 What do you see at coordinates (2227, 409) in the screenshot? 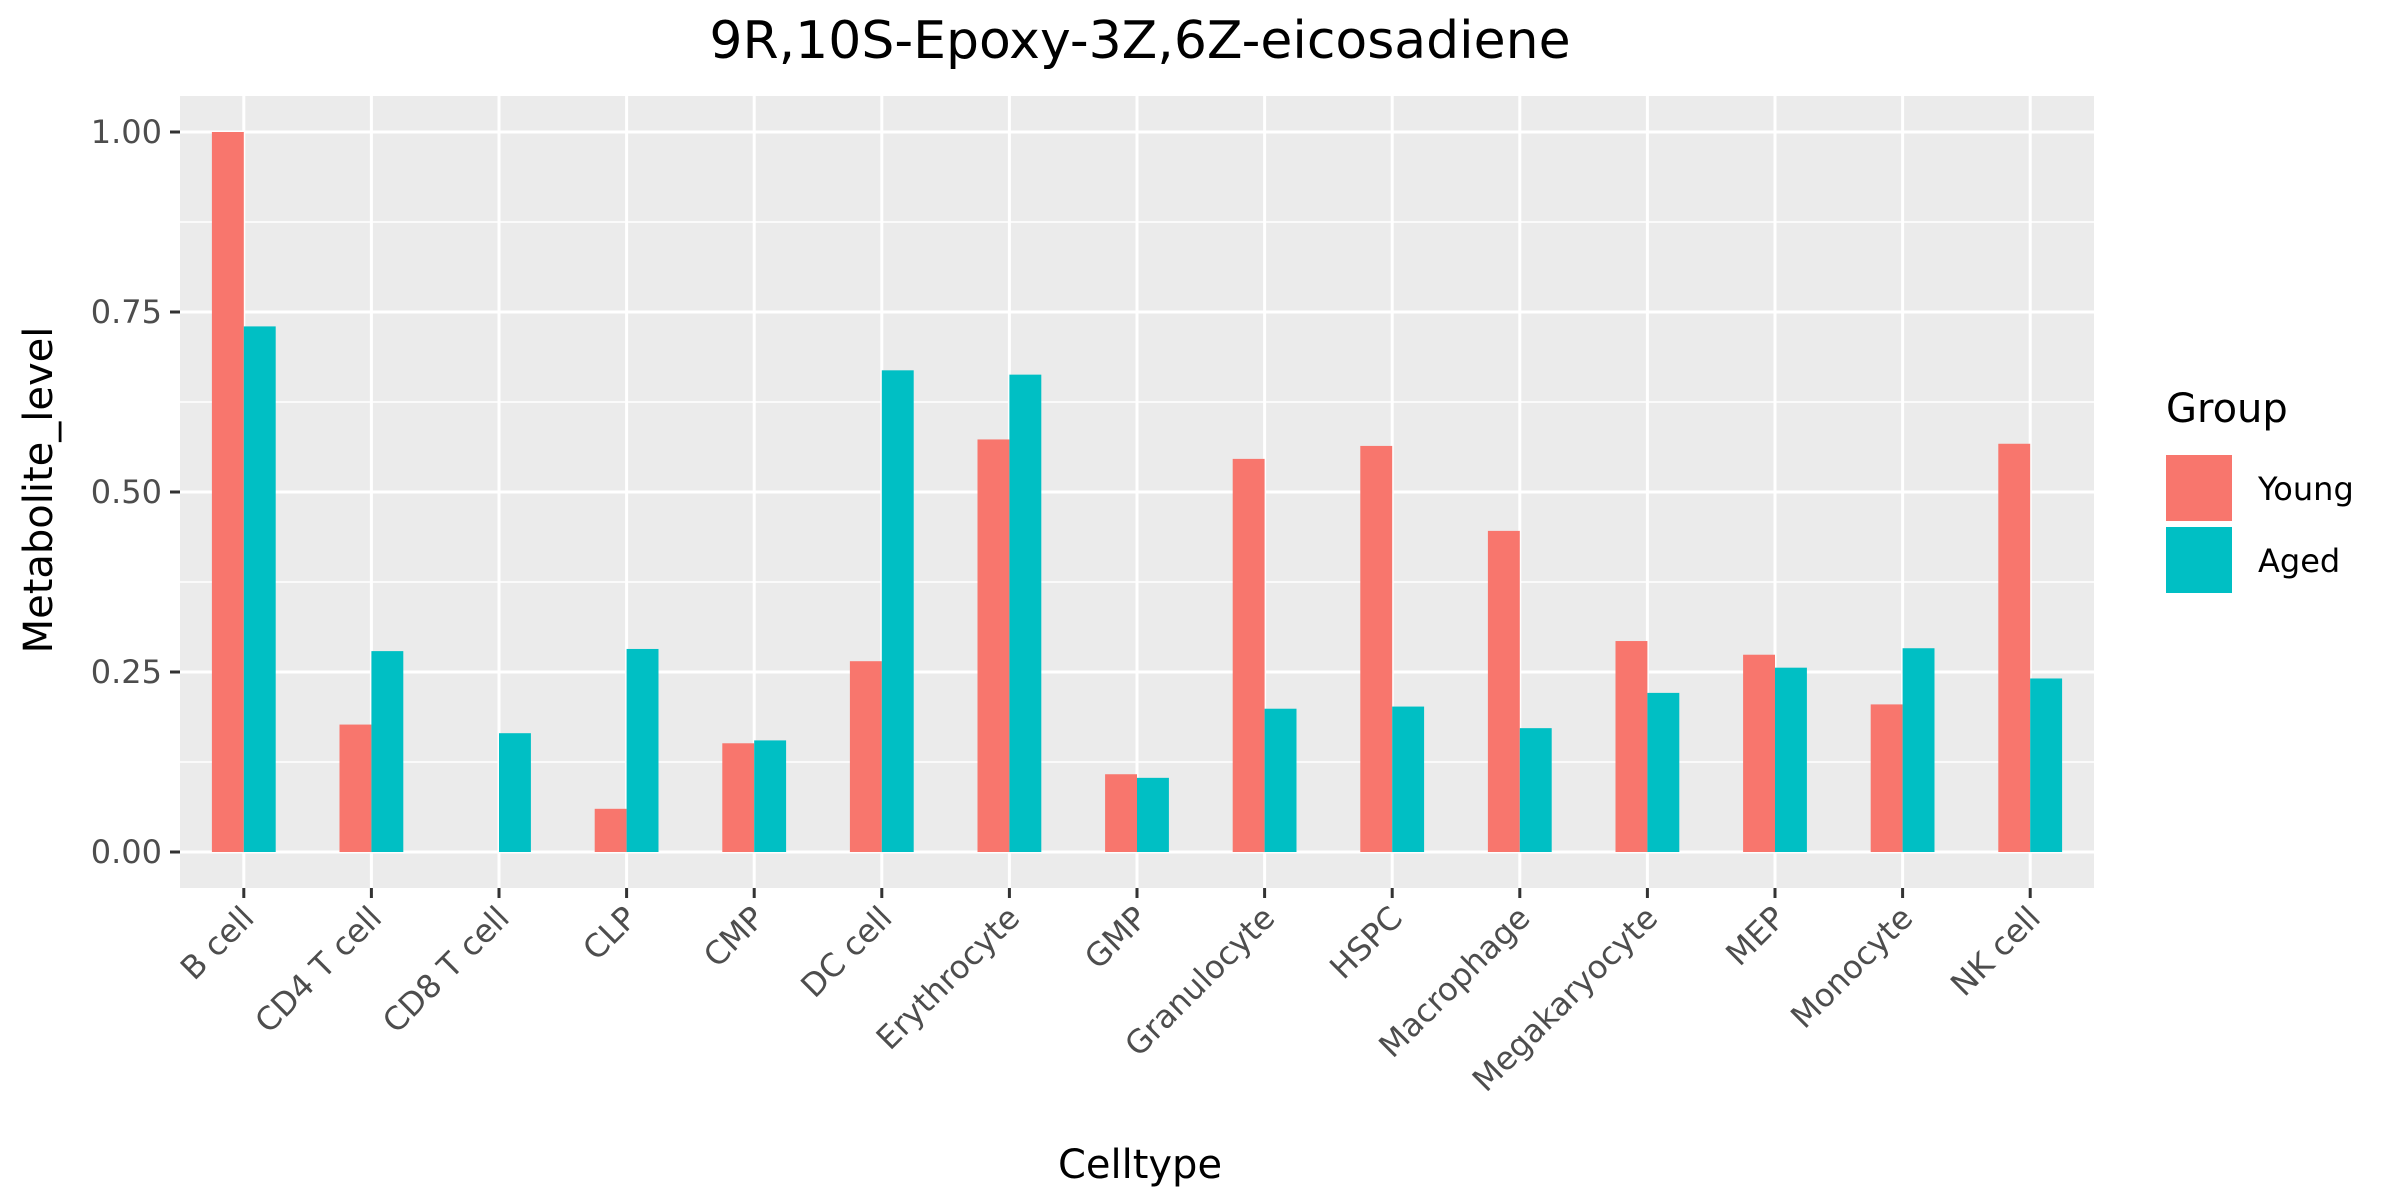
I see `legend-title: Group` at bounding box center [2227, 409].